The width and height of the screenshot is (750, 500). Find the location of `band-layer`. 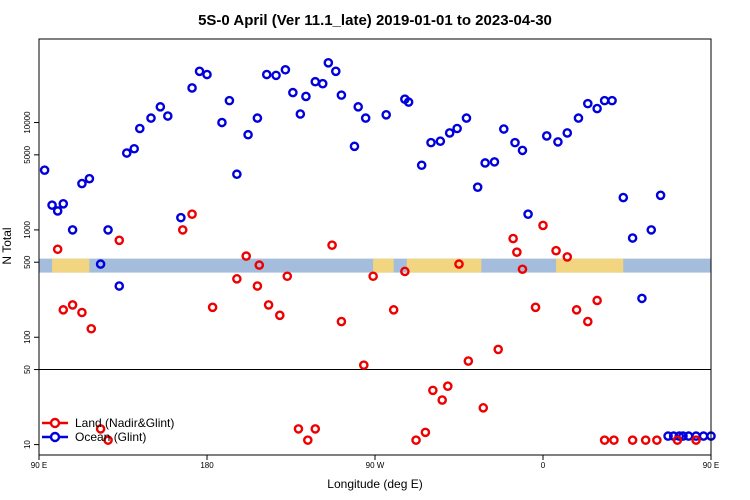

band-layer is located at coordinates (375, 265).